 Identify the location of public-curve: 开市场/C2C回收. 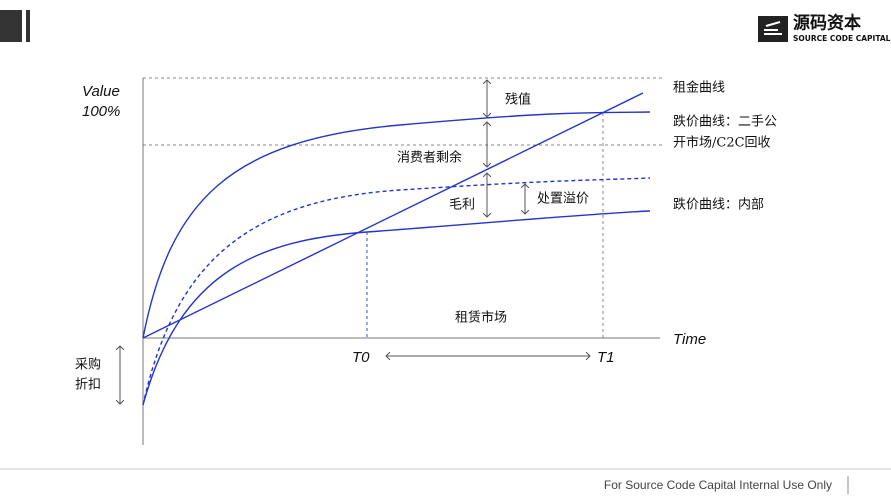
(722, 143).